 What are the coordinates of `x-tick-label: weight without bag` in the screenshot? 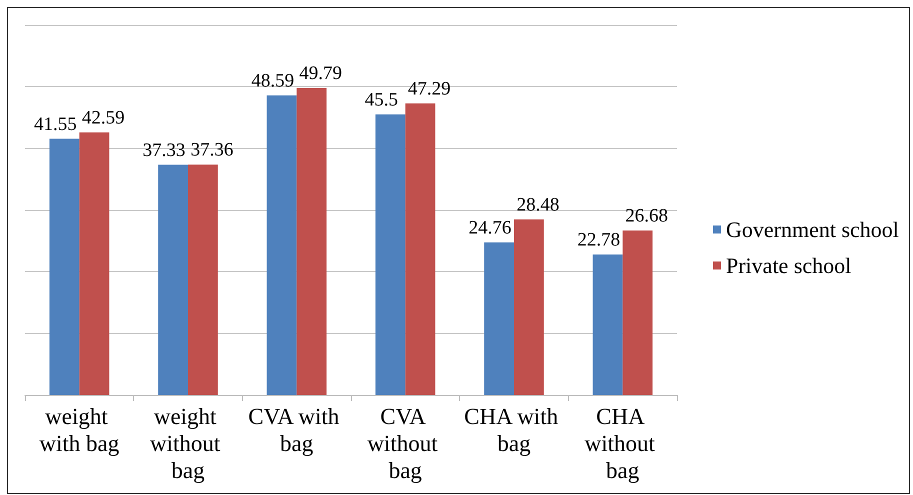 It's located at (188, 443).